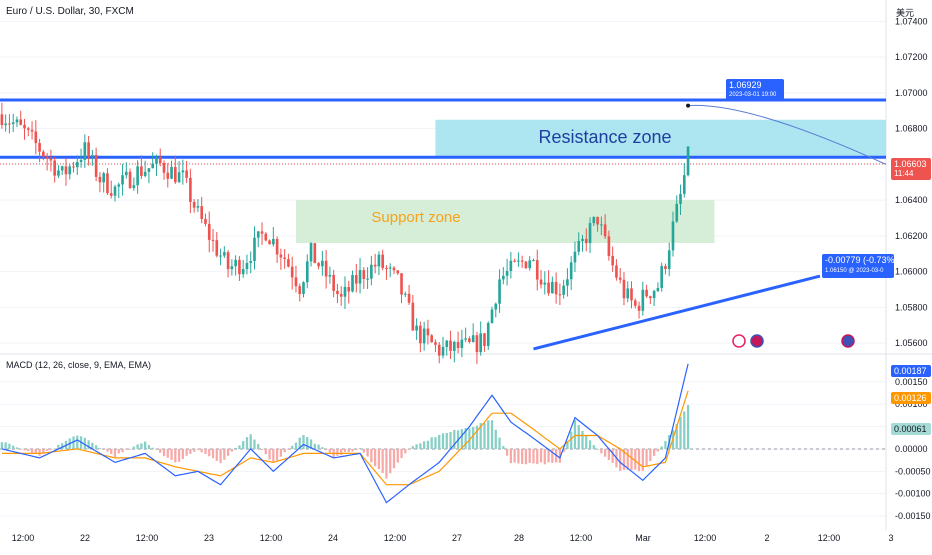  I want to click on support-zone-label: Support zone, so click(415, 217).